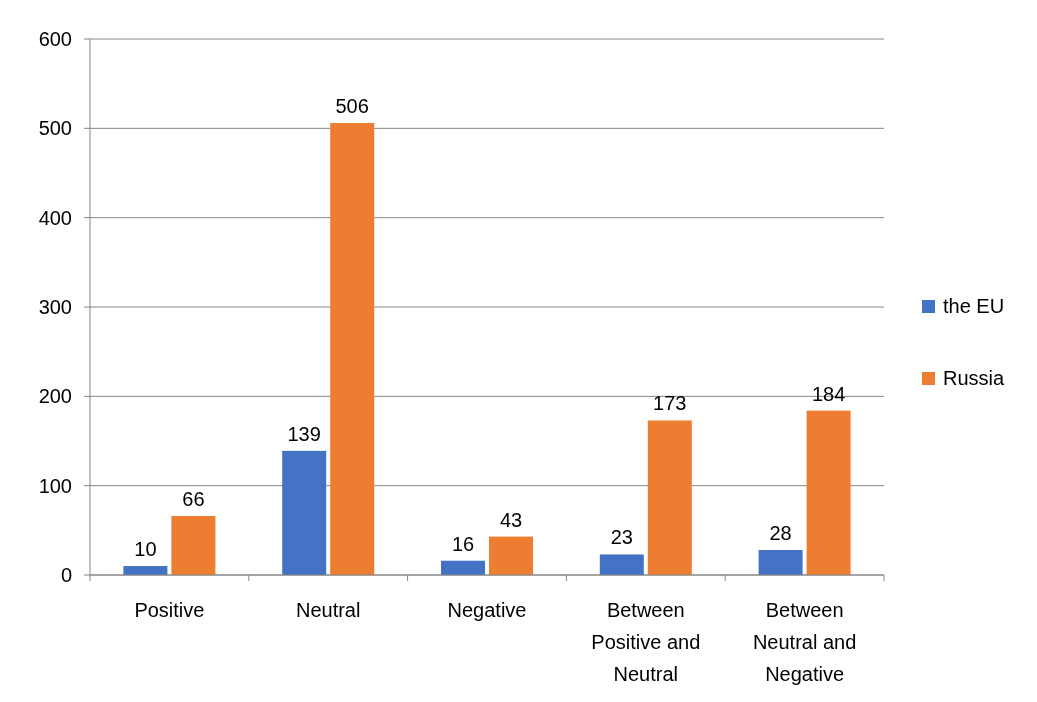  I want to click on y-tick-label: 300, so click(55, 307).